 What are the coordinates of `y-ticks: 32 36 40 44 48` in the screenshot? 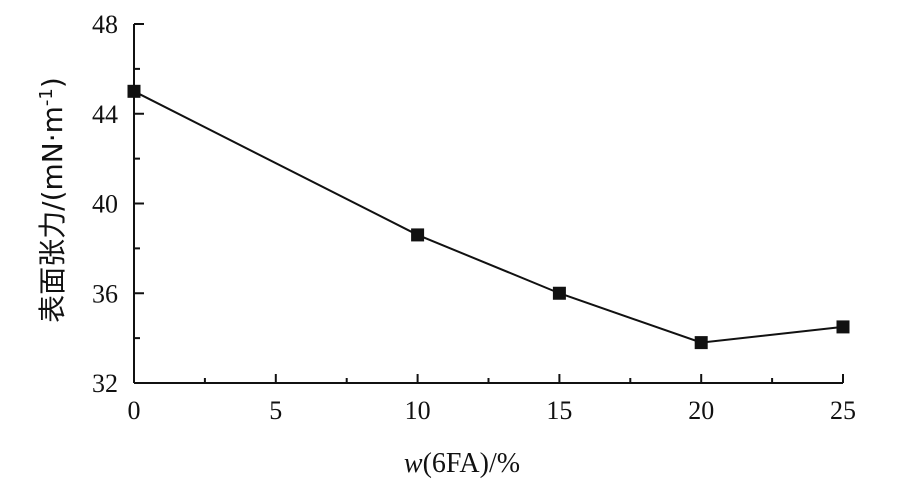 It's located at (118, 204).